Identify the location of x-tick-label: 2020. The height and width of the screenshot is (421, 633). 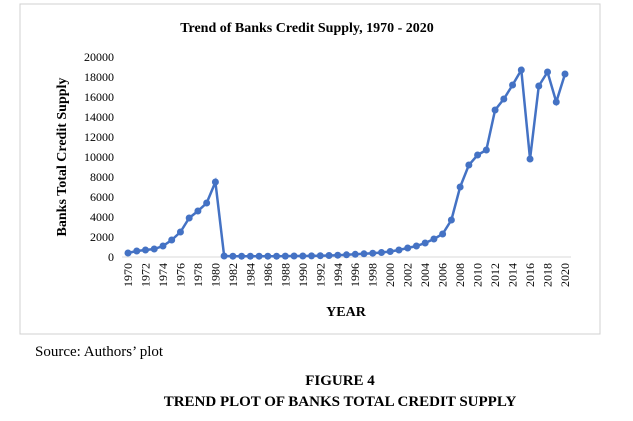
(565, 275).